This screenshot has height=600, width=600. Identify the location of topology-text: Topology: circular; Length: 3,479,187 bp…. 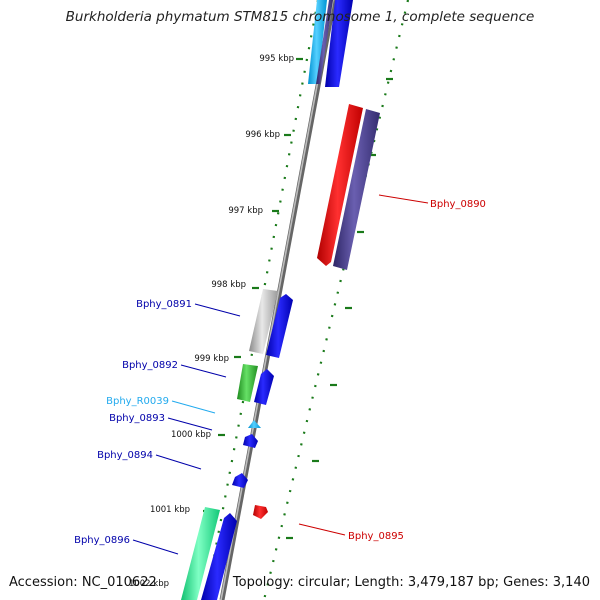
(411, 582).